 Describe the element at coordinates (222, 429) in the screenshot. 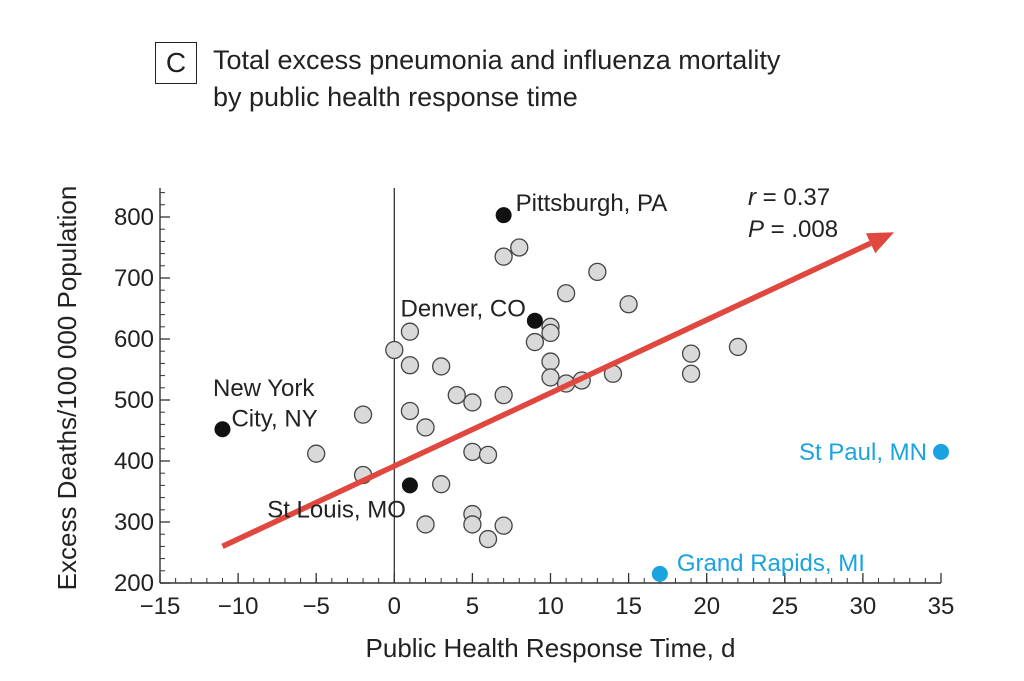

I see `highlighted-point-new-york` at that location.